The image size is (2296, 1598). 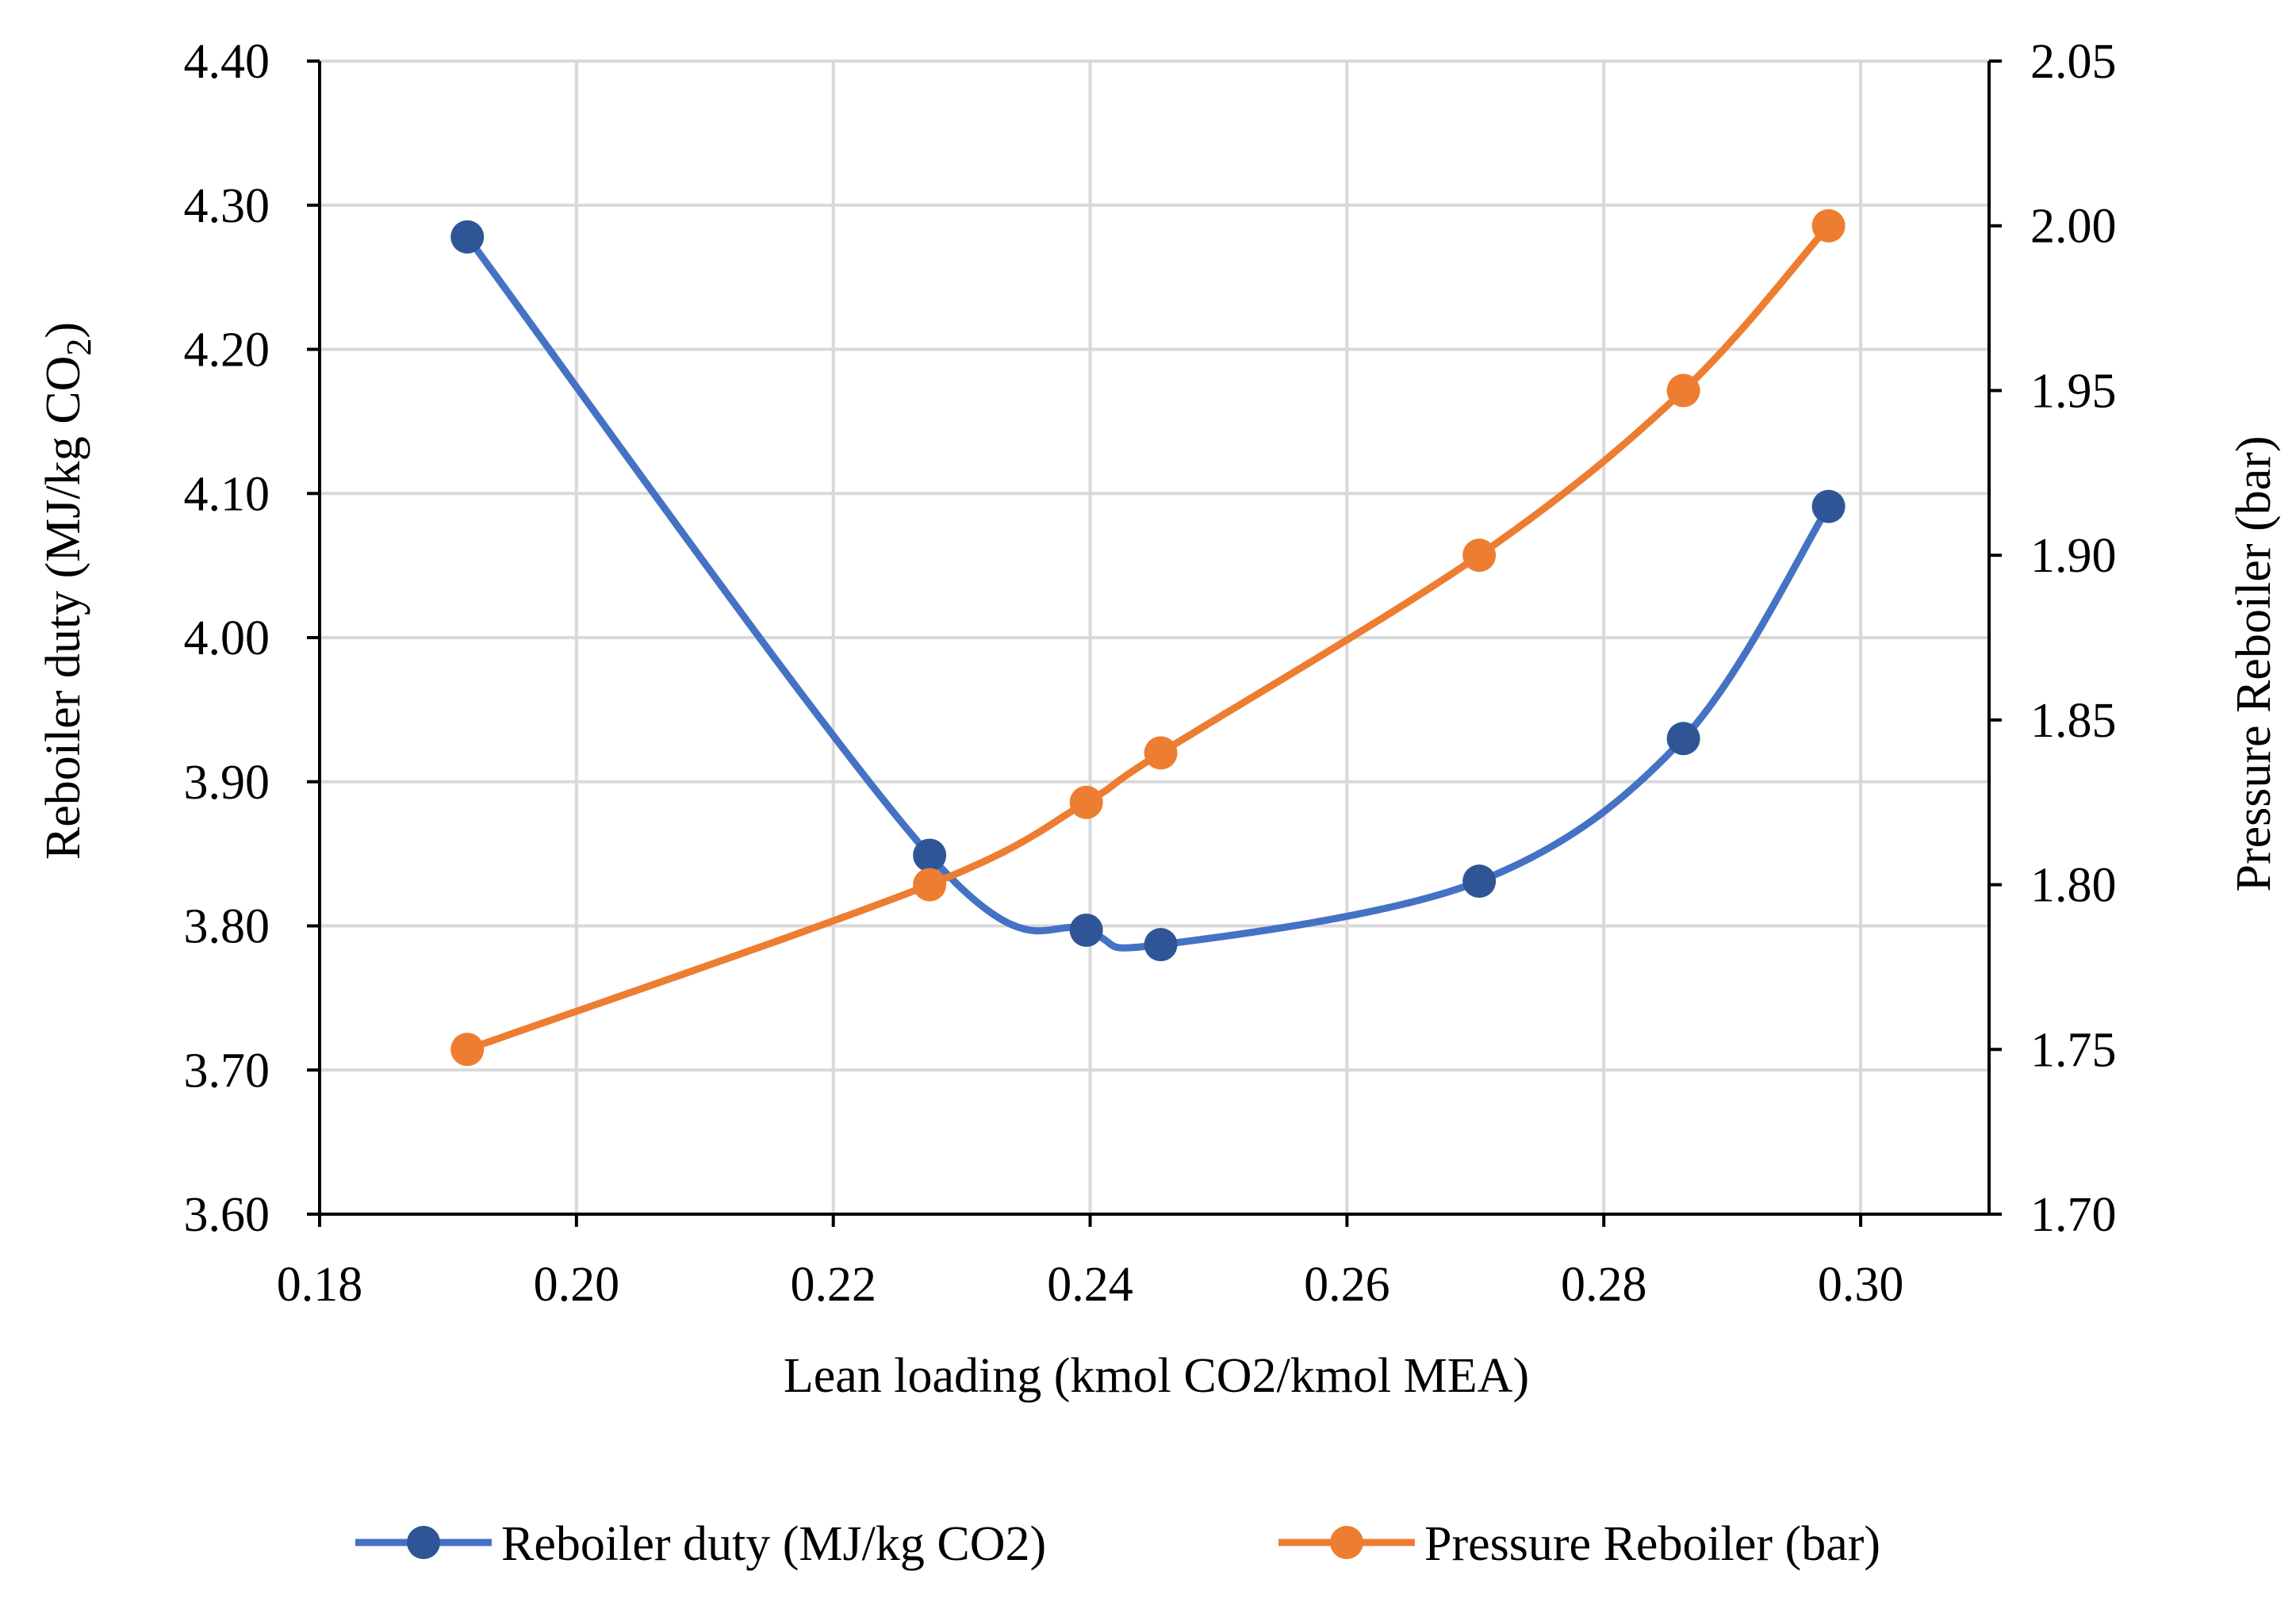 I want to click on y2-tick-label: 2.00, so click(x=2073, y=227).